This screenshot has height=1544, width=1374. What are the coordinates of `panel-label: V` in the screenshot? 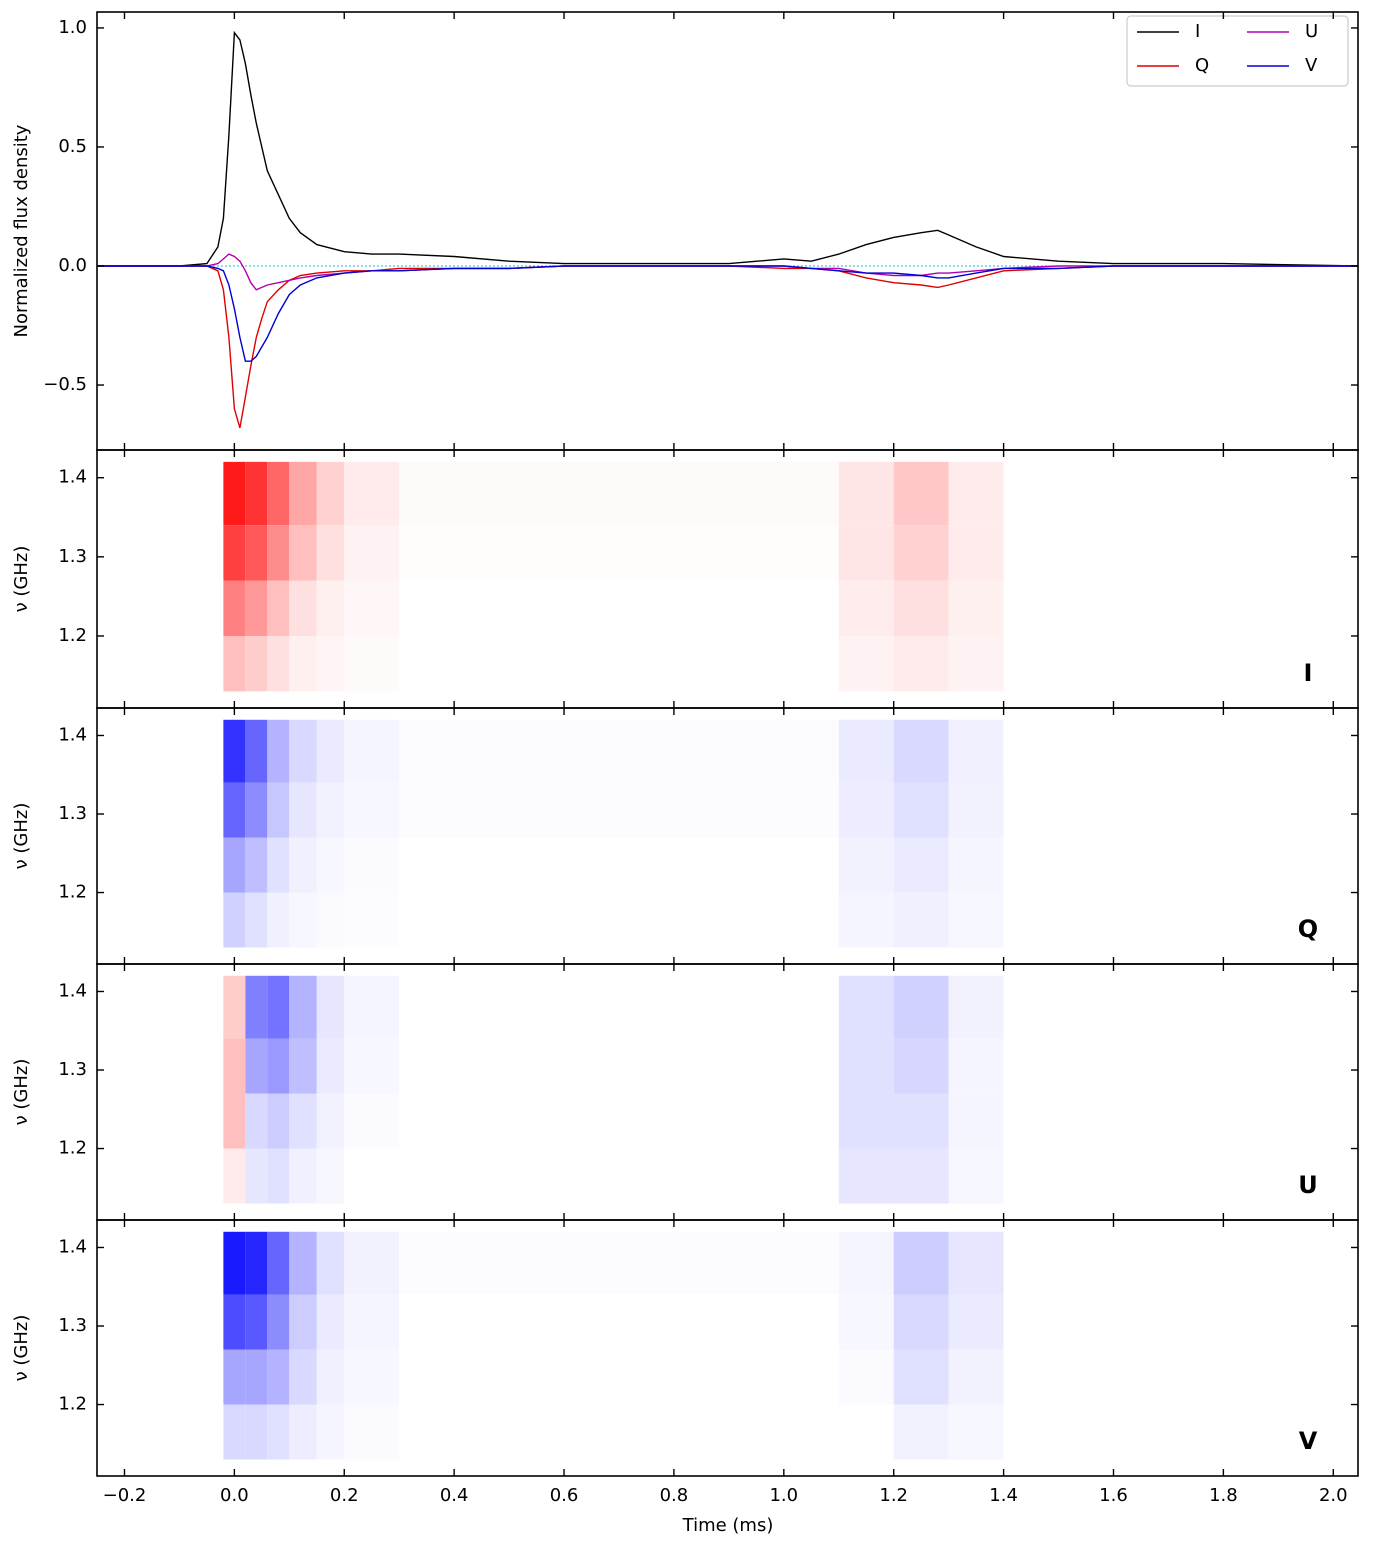 It's located at (1308, 1441).